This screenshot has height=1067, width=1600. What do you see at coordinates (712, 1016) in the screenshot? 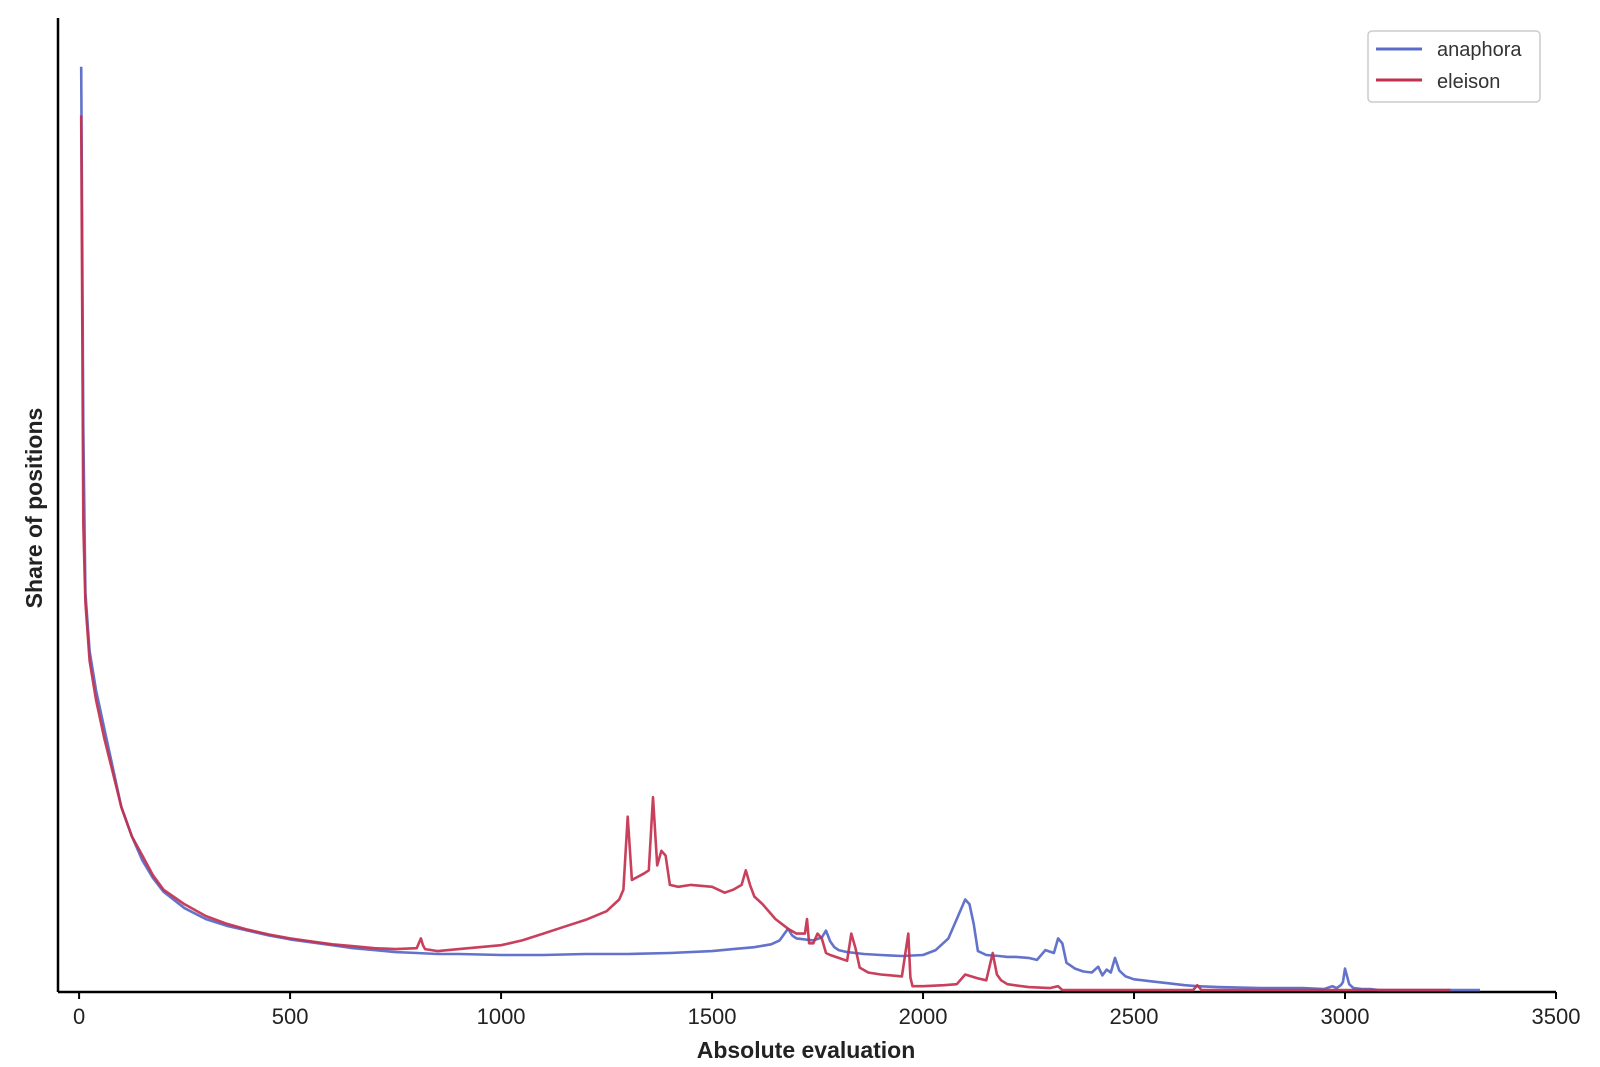
I see `x-tick-label: 1500` at bounding box center [712, 1016].